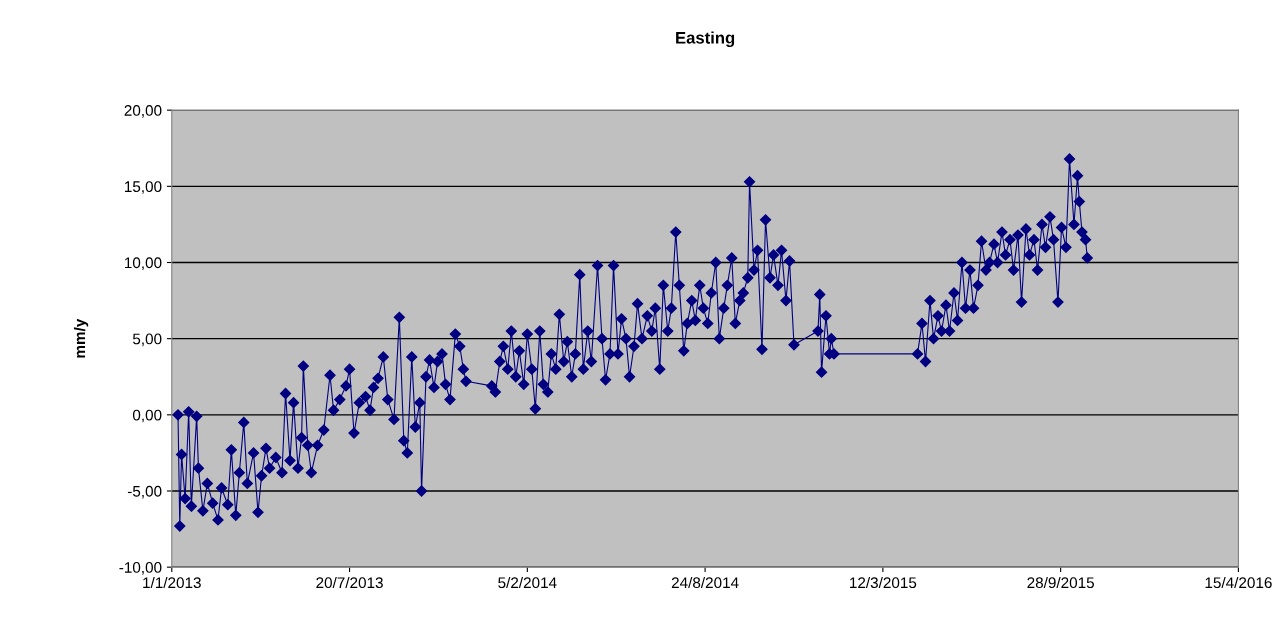  I want to click on y-tick-label: -10,00, so click(140, 568).